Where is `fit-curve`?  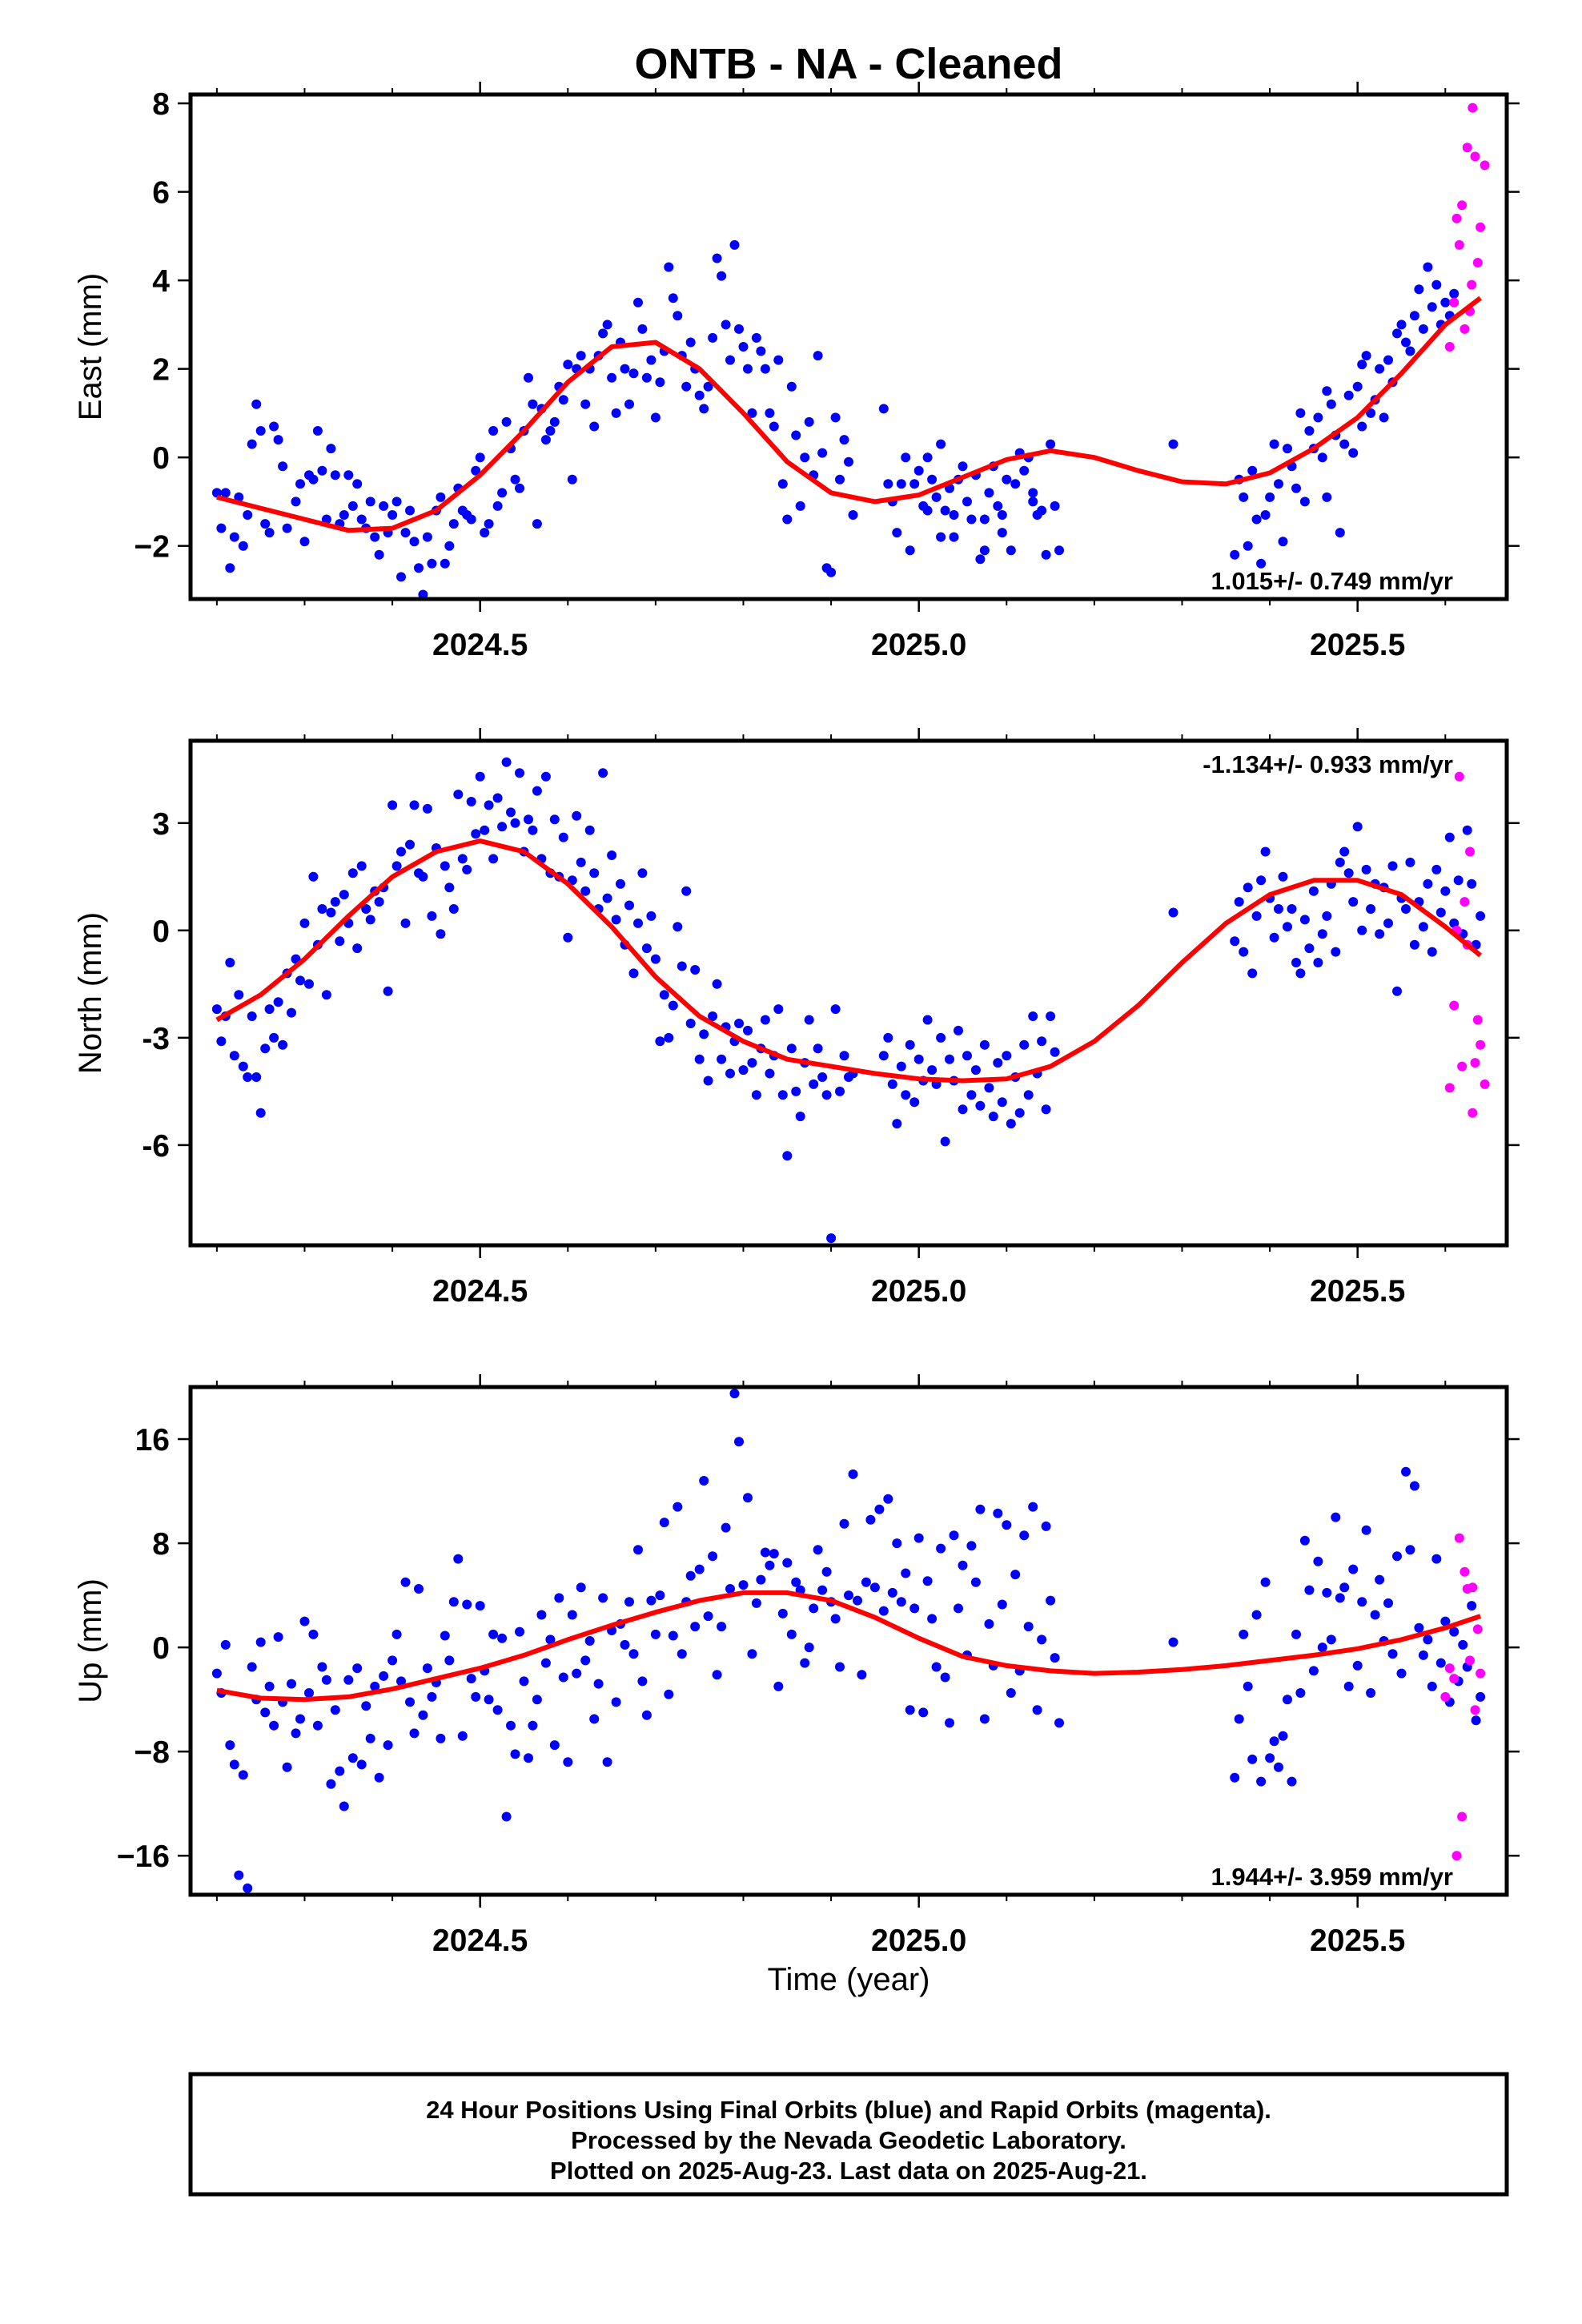
fit-curve is located at coordinates (848, 961).